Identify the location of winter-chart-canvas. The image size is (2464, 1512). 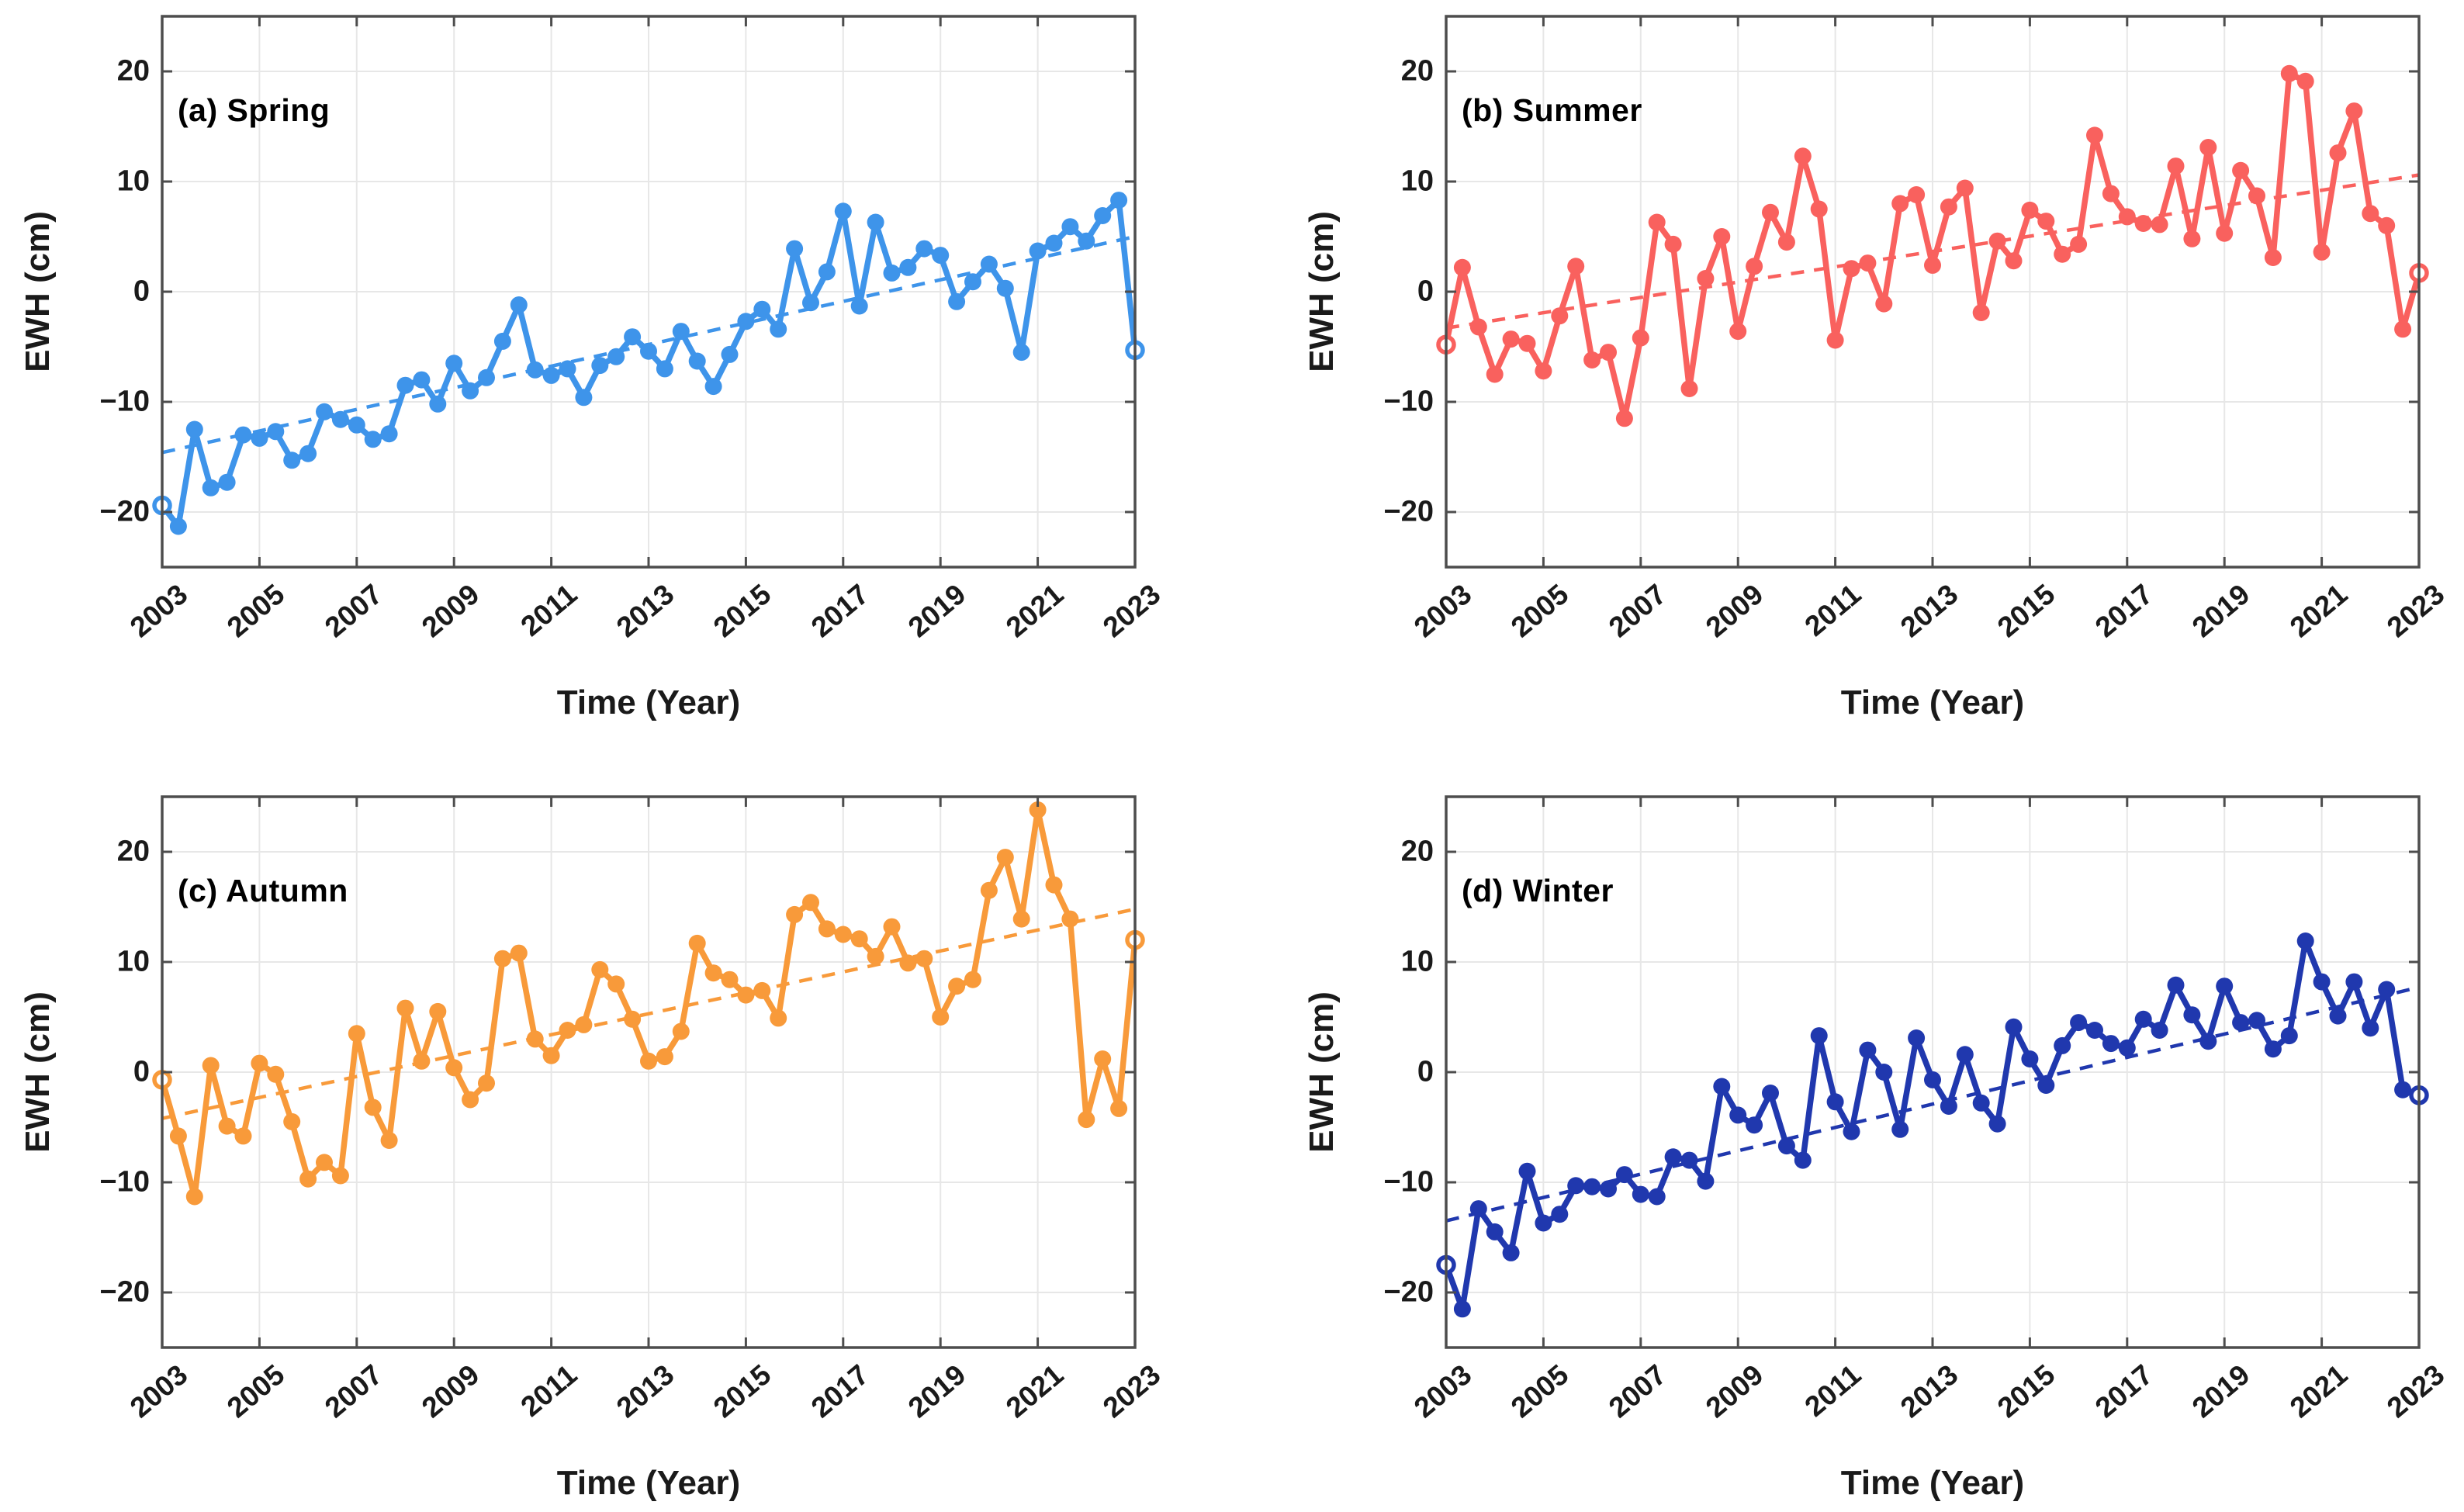
(1932, 1072).